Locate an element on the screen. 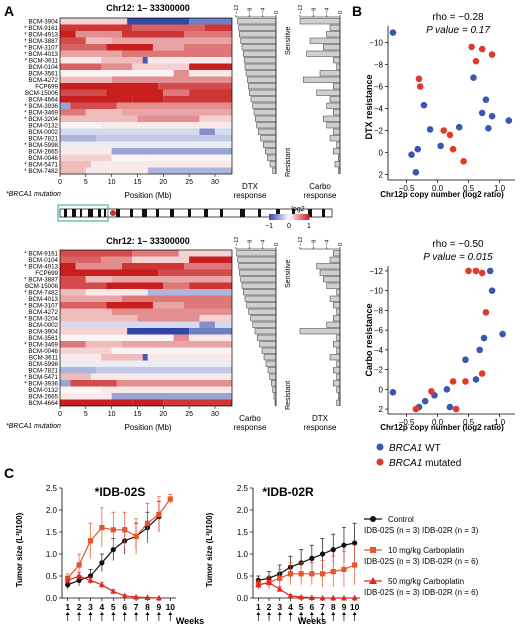  sample-label: BCM-3561 is located at coordinates (43, 74).